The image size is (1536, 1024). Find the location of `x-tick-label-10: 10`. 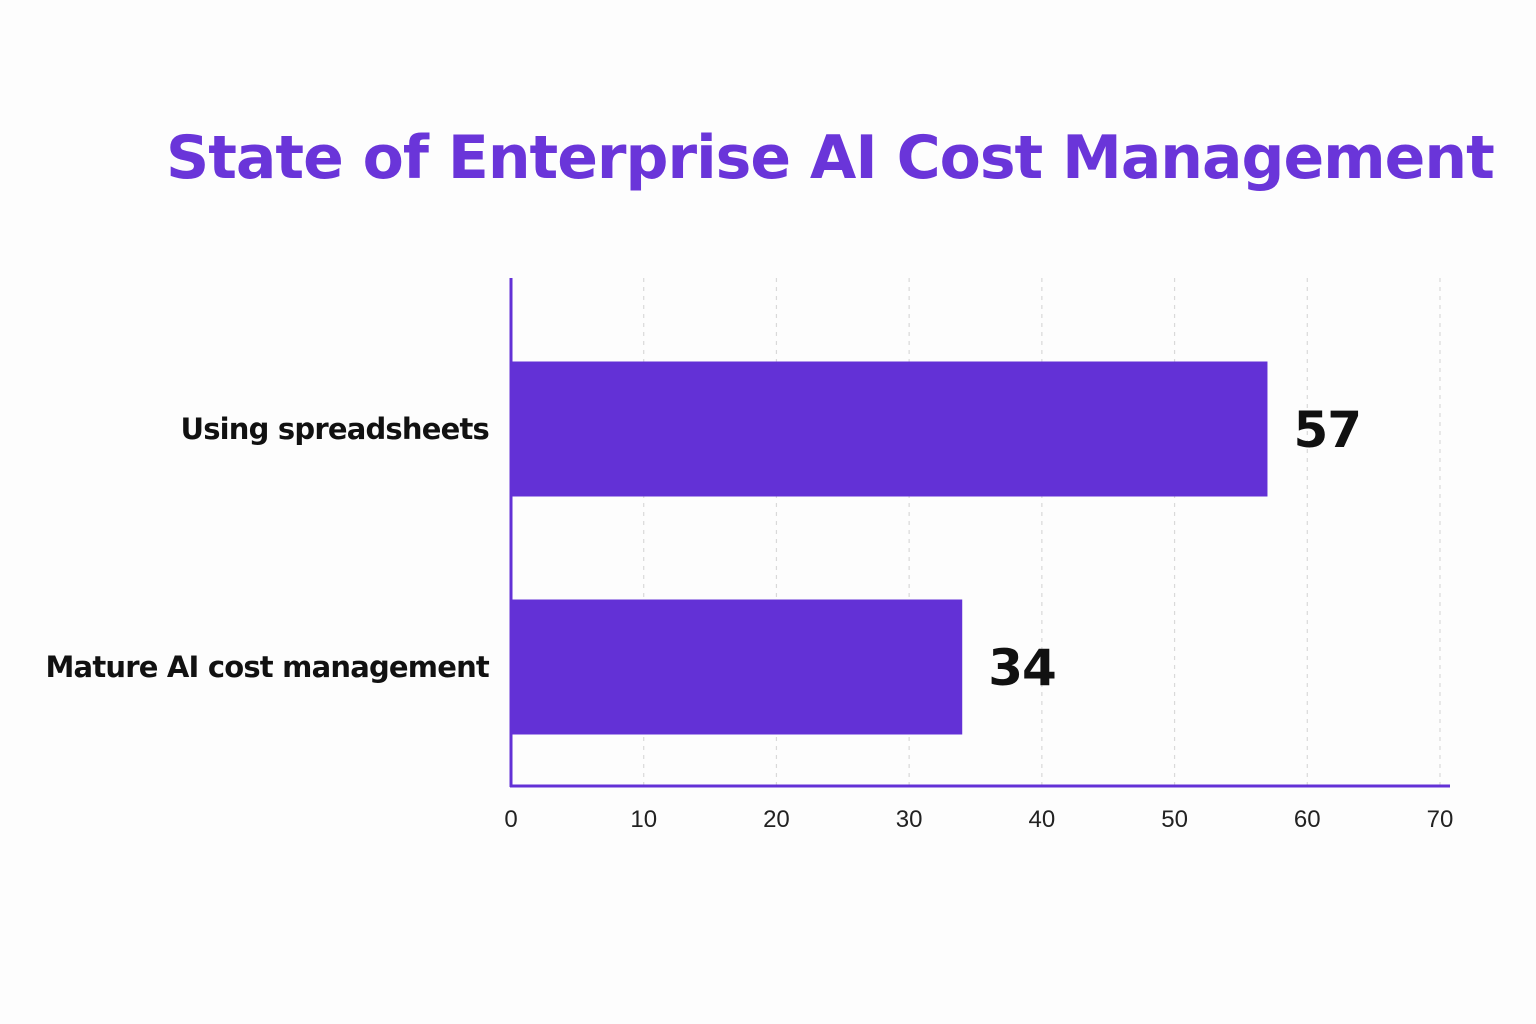

x-tick-label-10: 10 is located at coordinates (643, 819).